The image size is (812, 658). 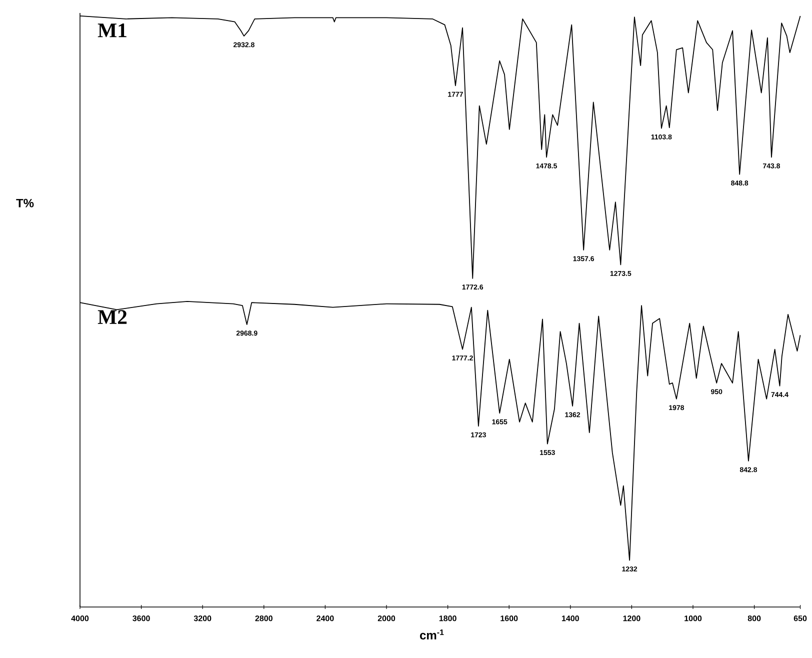 I want to click on x-tick-label: 2000, so click(x=387, y=619).